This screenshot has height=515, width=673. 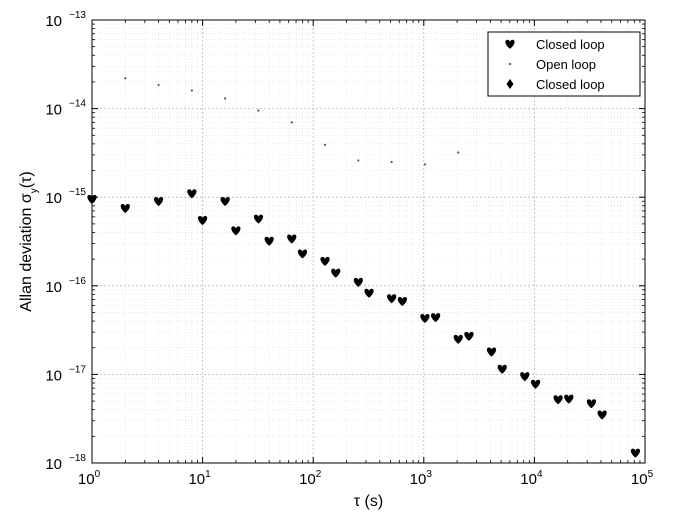 I want to click on legend-entry: Open loop, so click(x=552, y=64).